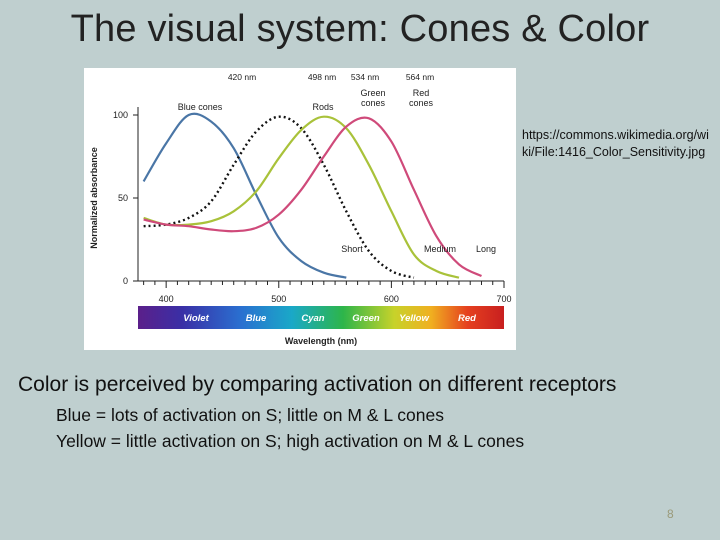  I want to click on x-axis-title: Wavelength (nm), so click(321, 341).